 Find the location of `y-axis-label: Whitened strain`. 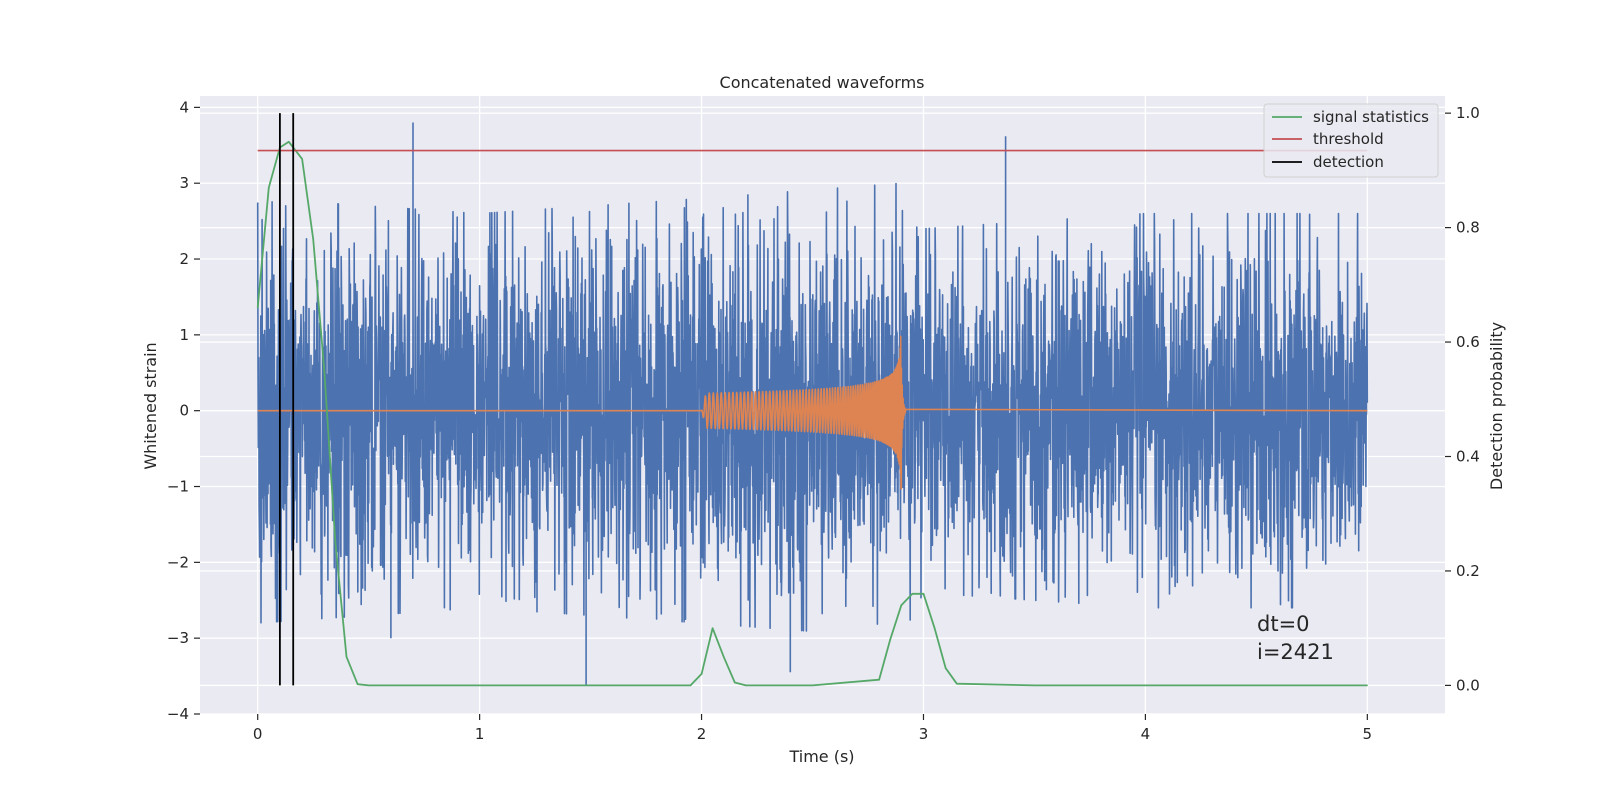

y-axis-label: Whitened strain is located at coordinates (150, 405).